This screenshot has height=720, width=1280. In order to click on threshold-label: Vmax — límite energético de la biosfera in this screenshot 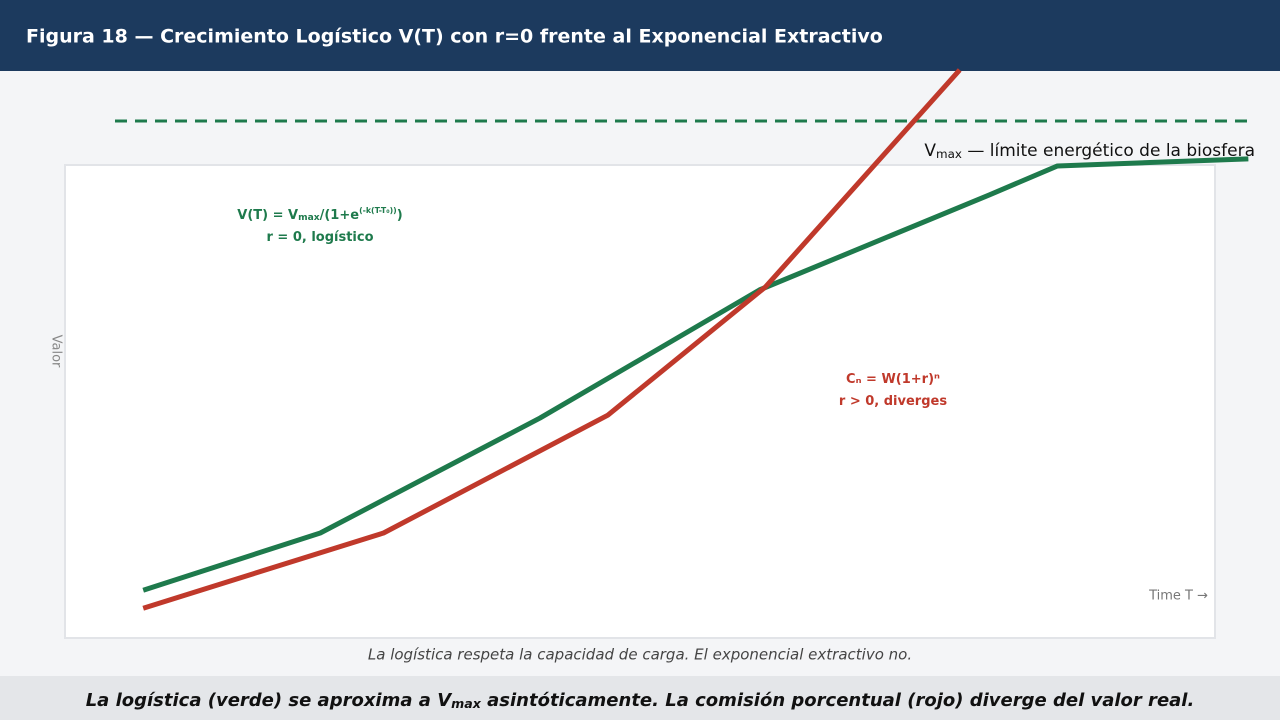, I will do `click(1089, 151)`.